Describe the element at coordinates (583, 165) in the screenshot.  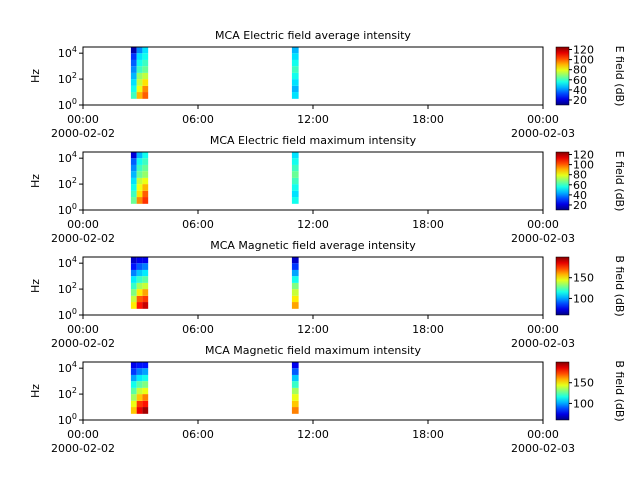
I see `colorbar-tick-label: 100` at that location.